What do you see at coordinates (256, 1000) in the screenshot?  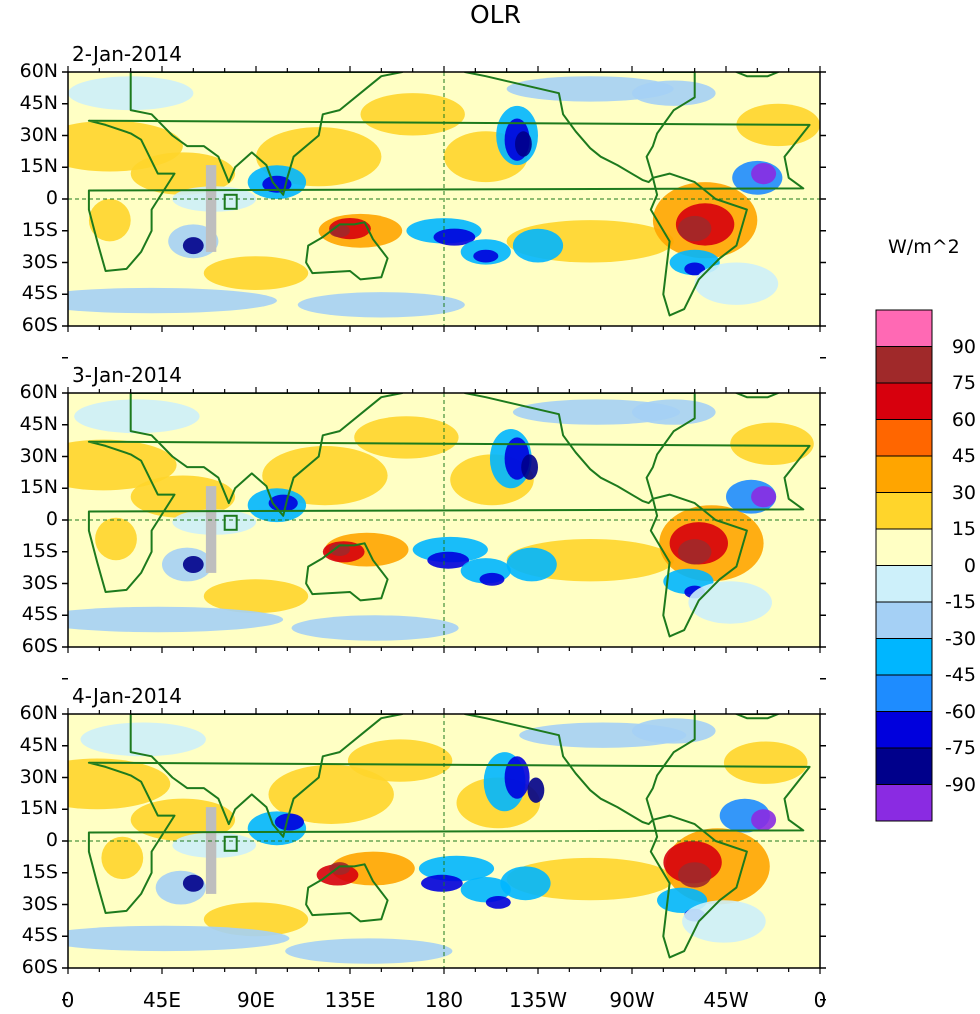 I see `lon-label: 90E` at bounding box center [256, 1000].